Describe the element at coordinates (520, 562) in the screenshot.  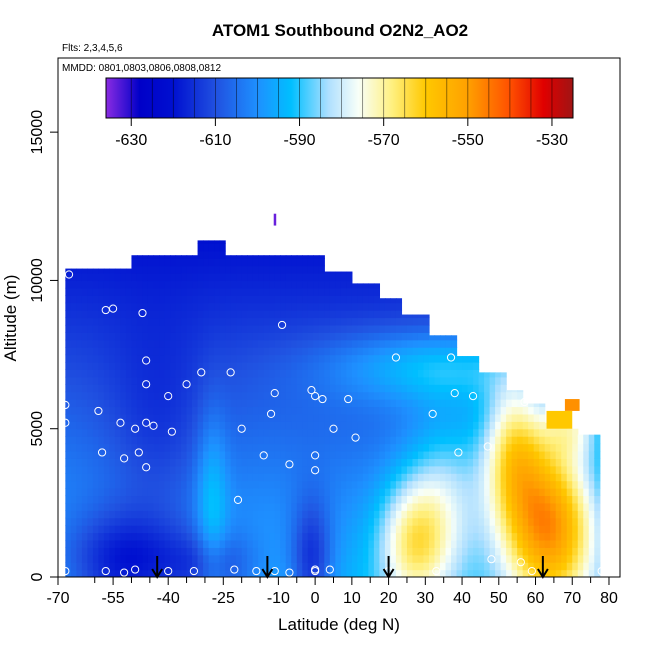
I see `observation-point` at that location.